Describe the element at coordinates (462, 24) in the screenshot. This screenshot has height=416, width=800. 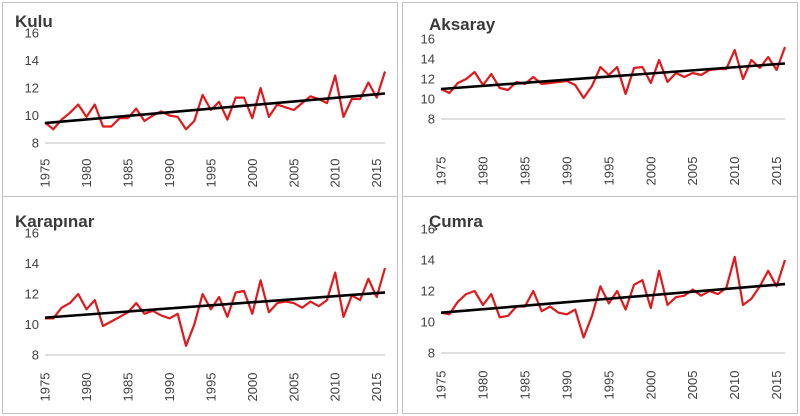
I see `chart-title: Aksaray` at that location.